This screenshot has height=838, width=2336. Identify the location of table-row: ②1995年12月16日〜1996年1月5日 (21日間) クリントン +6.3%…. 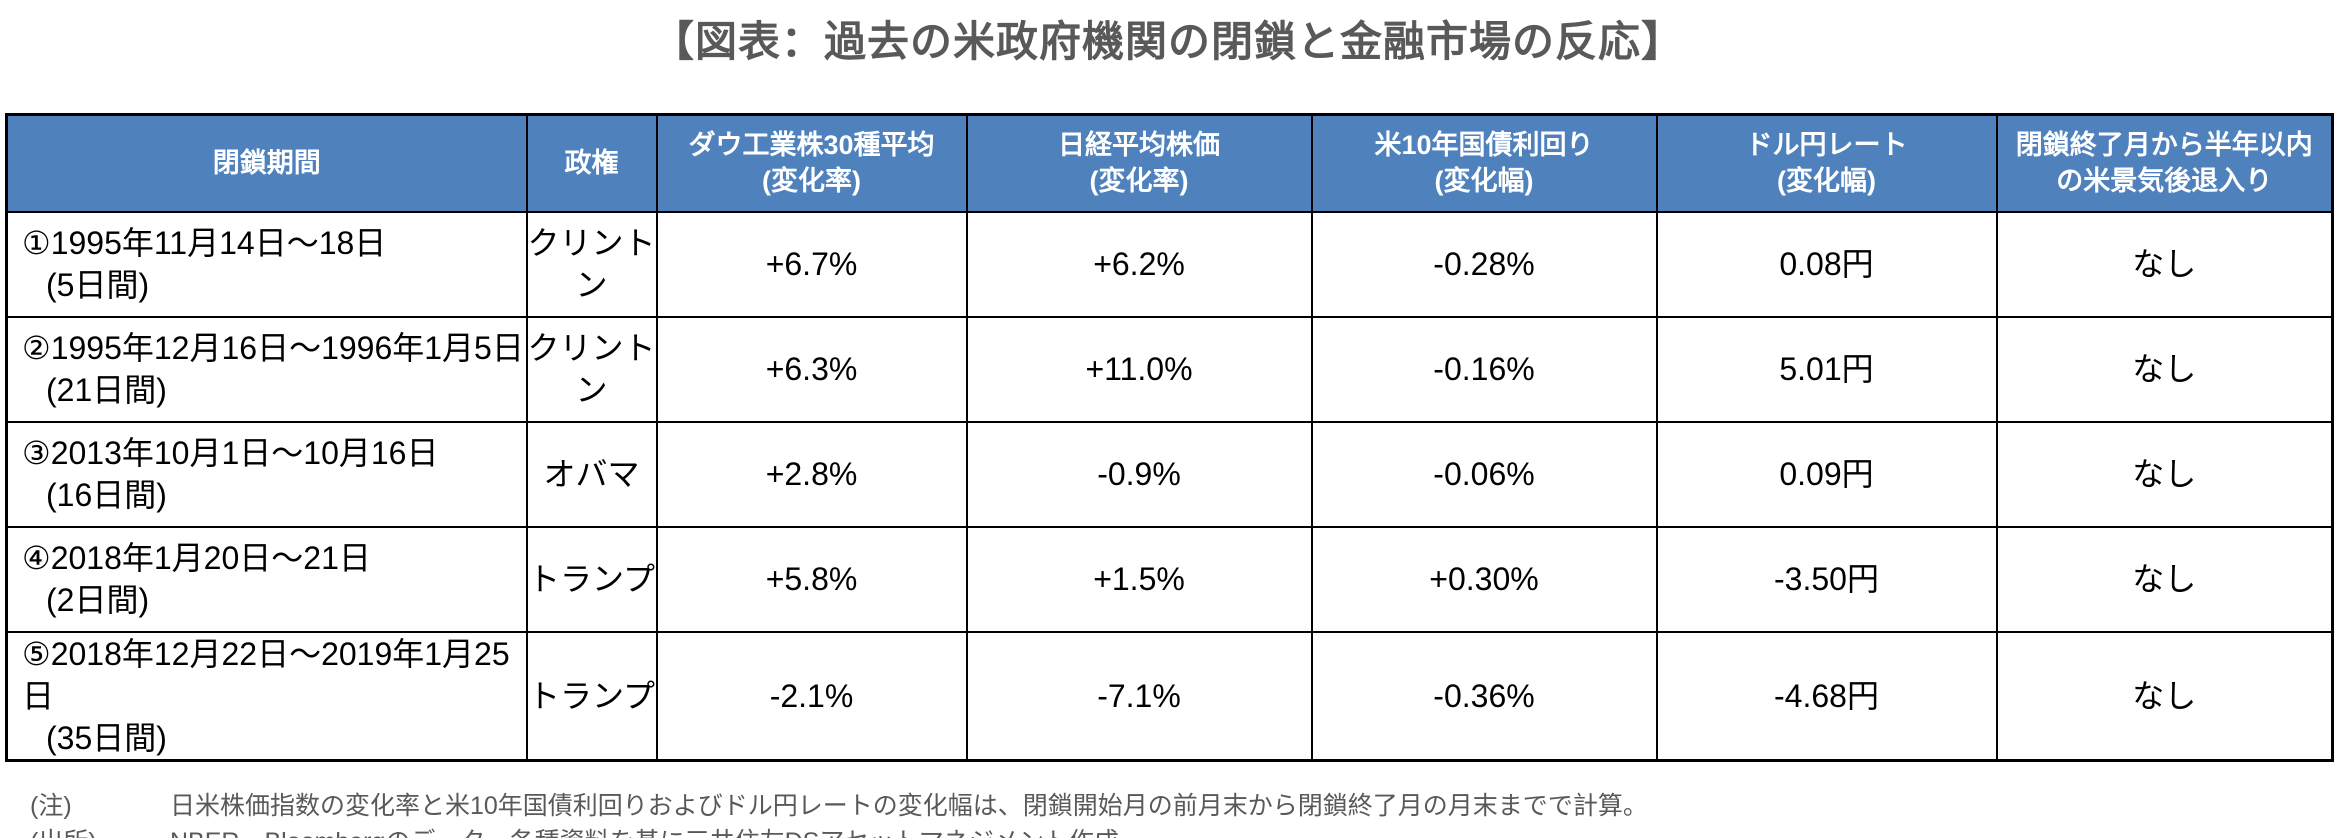
(1169, 369).